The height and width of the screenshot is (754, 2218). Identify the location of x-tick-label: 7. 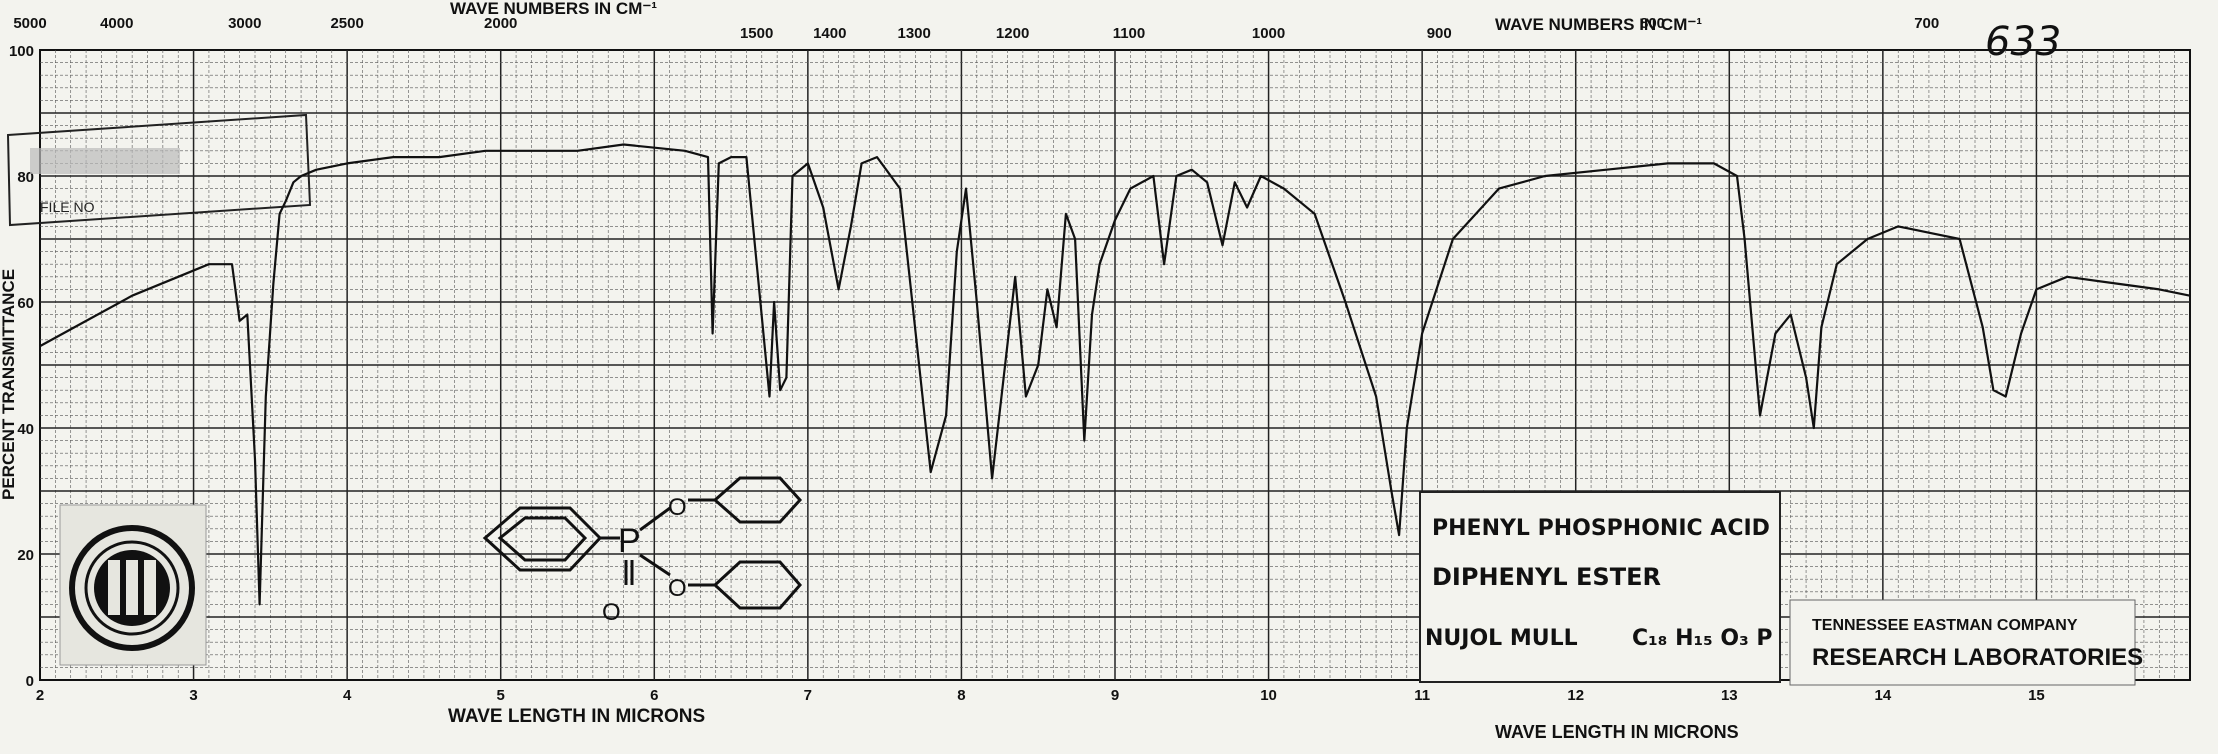
(808, 695).